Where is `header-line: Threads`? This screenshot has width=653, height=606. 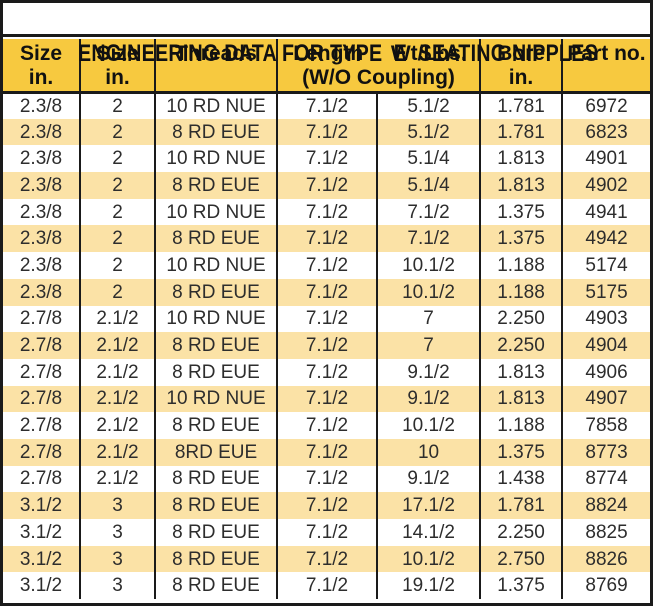 header-line: Threads is located at coordinates (216, 53).